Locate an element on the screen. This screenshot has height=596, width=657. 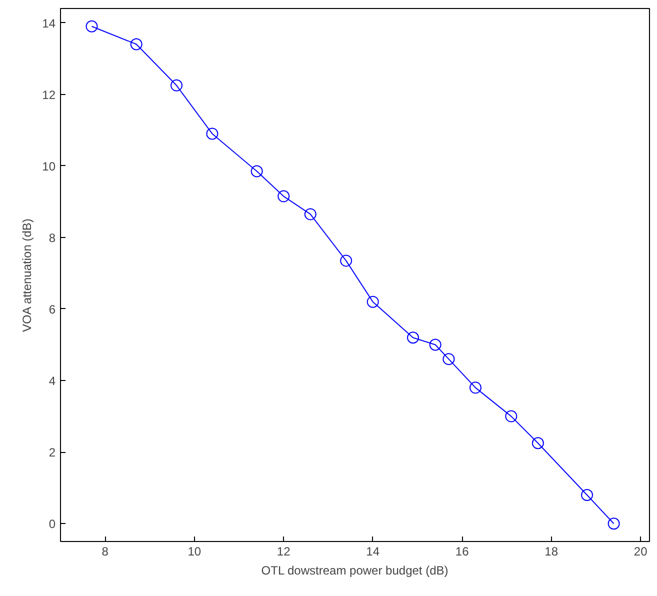
x-tick-label: 10 is located at coordinates (195, 551).